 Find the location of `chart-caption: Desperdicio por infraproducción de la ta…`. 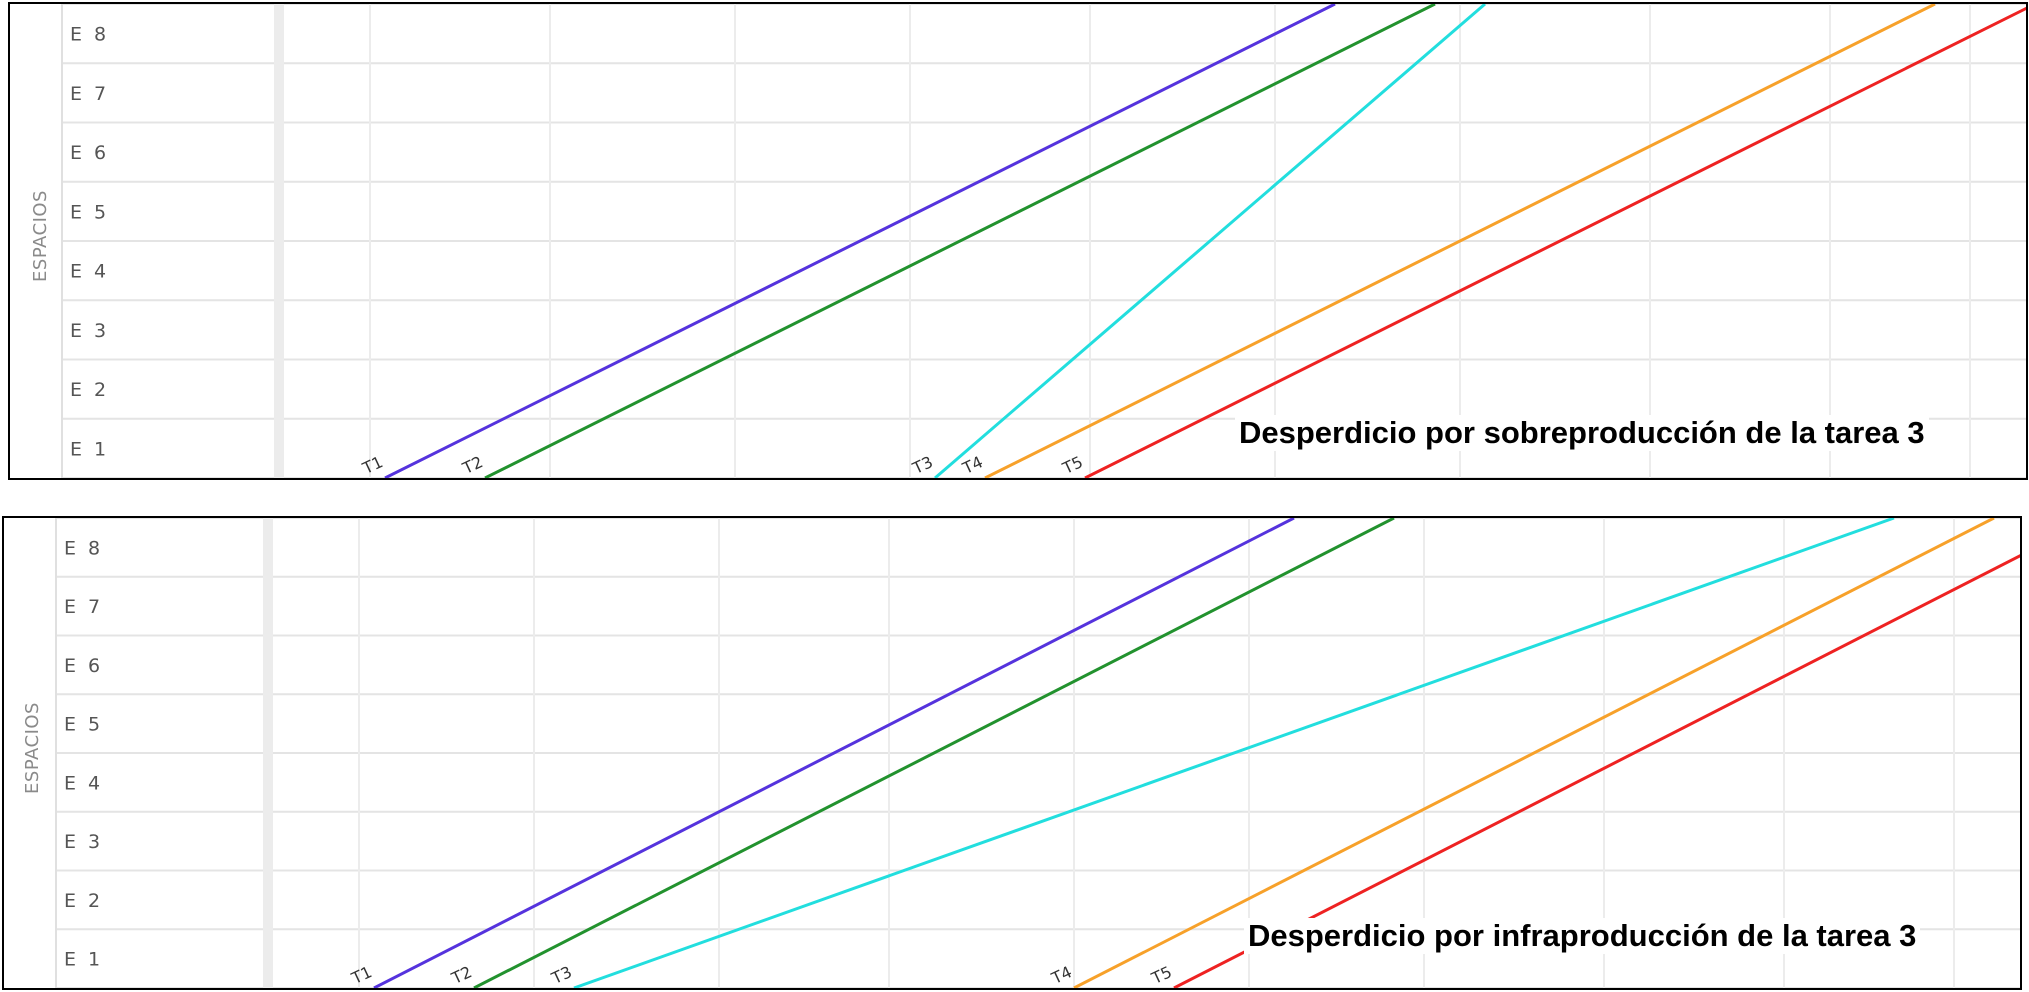

chart-caption: Desperdicio por infraproducción de la ta… is located at coordinates (1582, 936).